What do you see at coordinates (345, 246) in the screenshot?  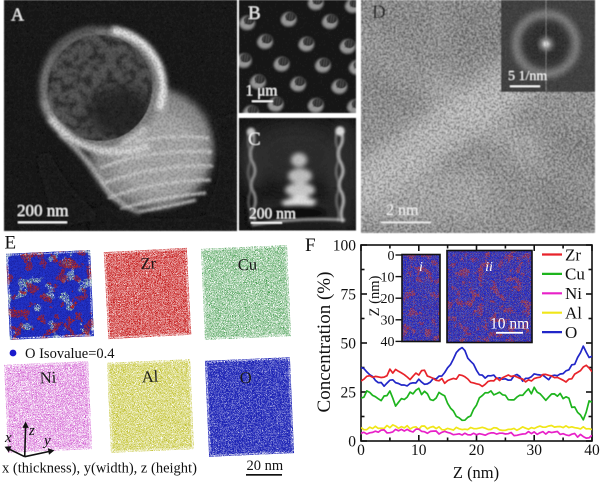 I see `svg-text: 100` at bounding box center [345, 246].